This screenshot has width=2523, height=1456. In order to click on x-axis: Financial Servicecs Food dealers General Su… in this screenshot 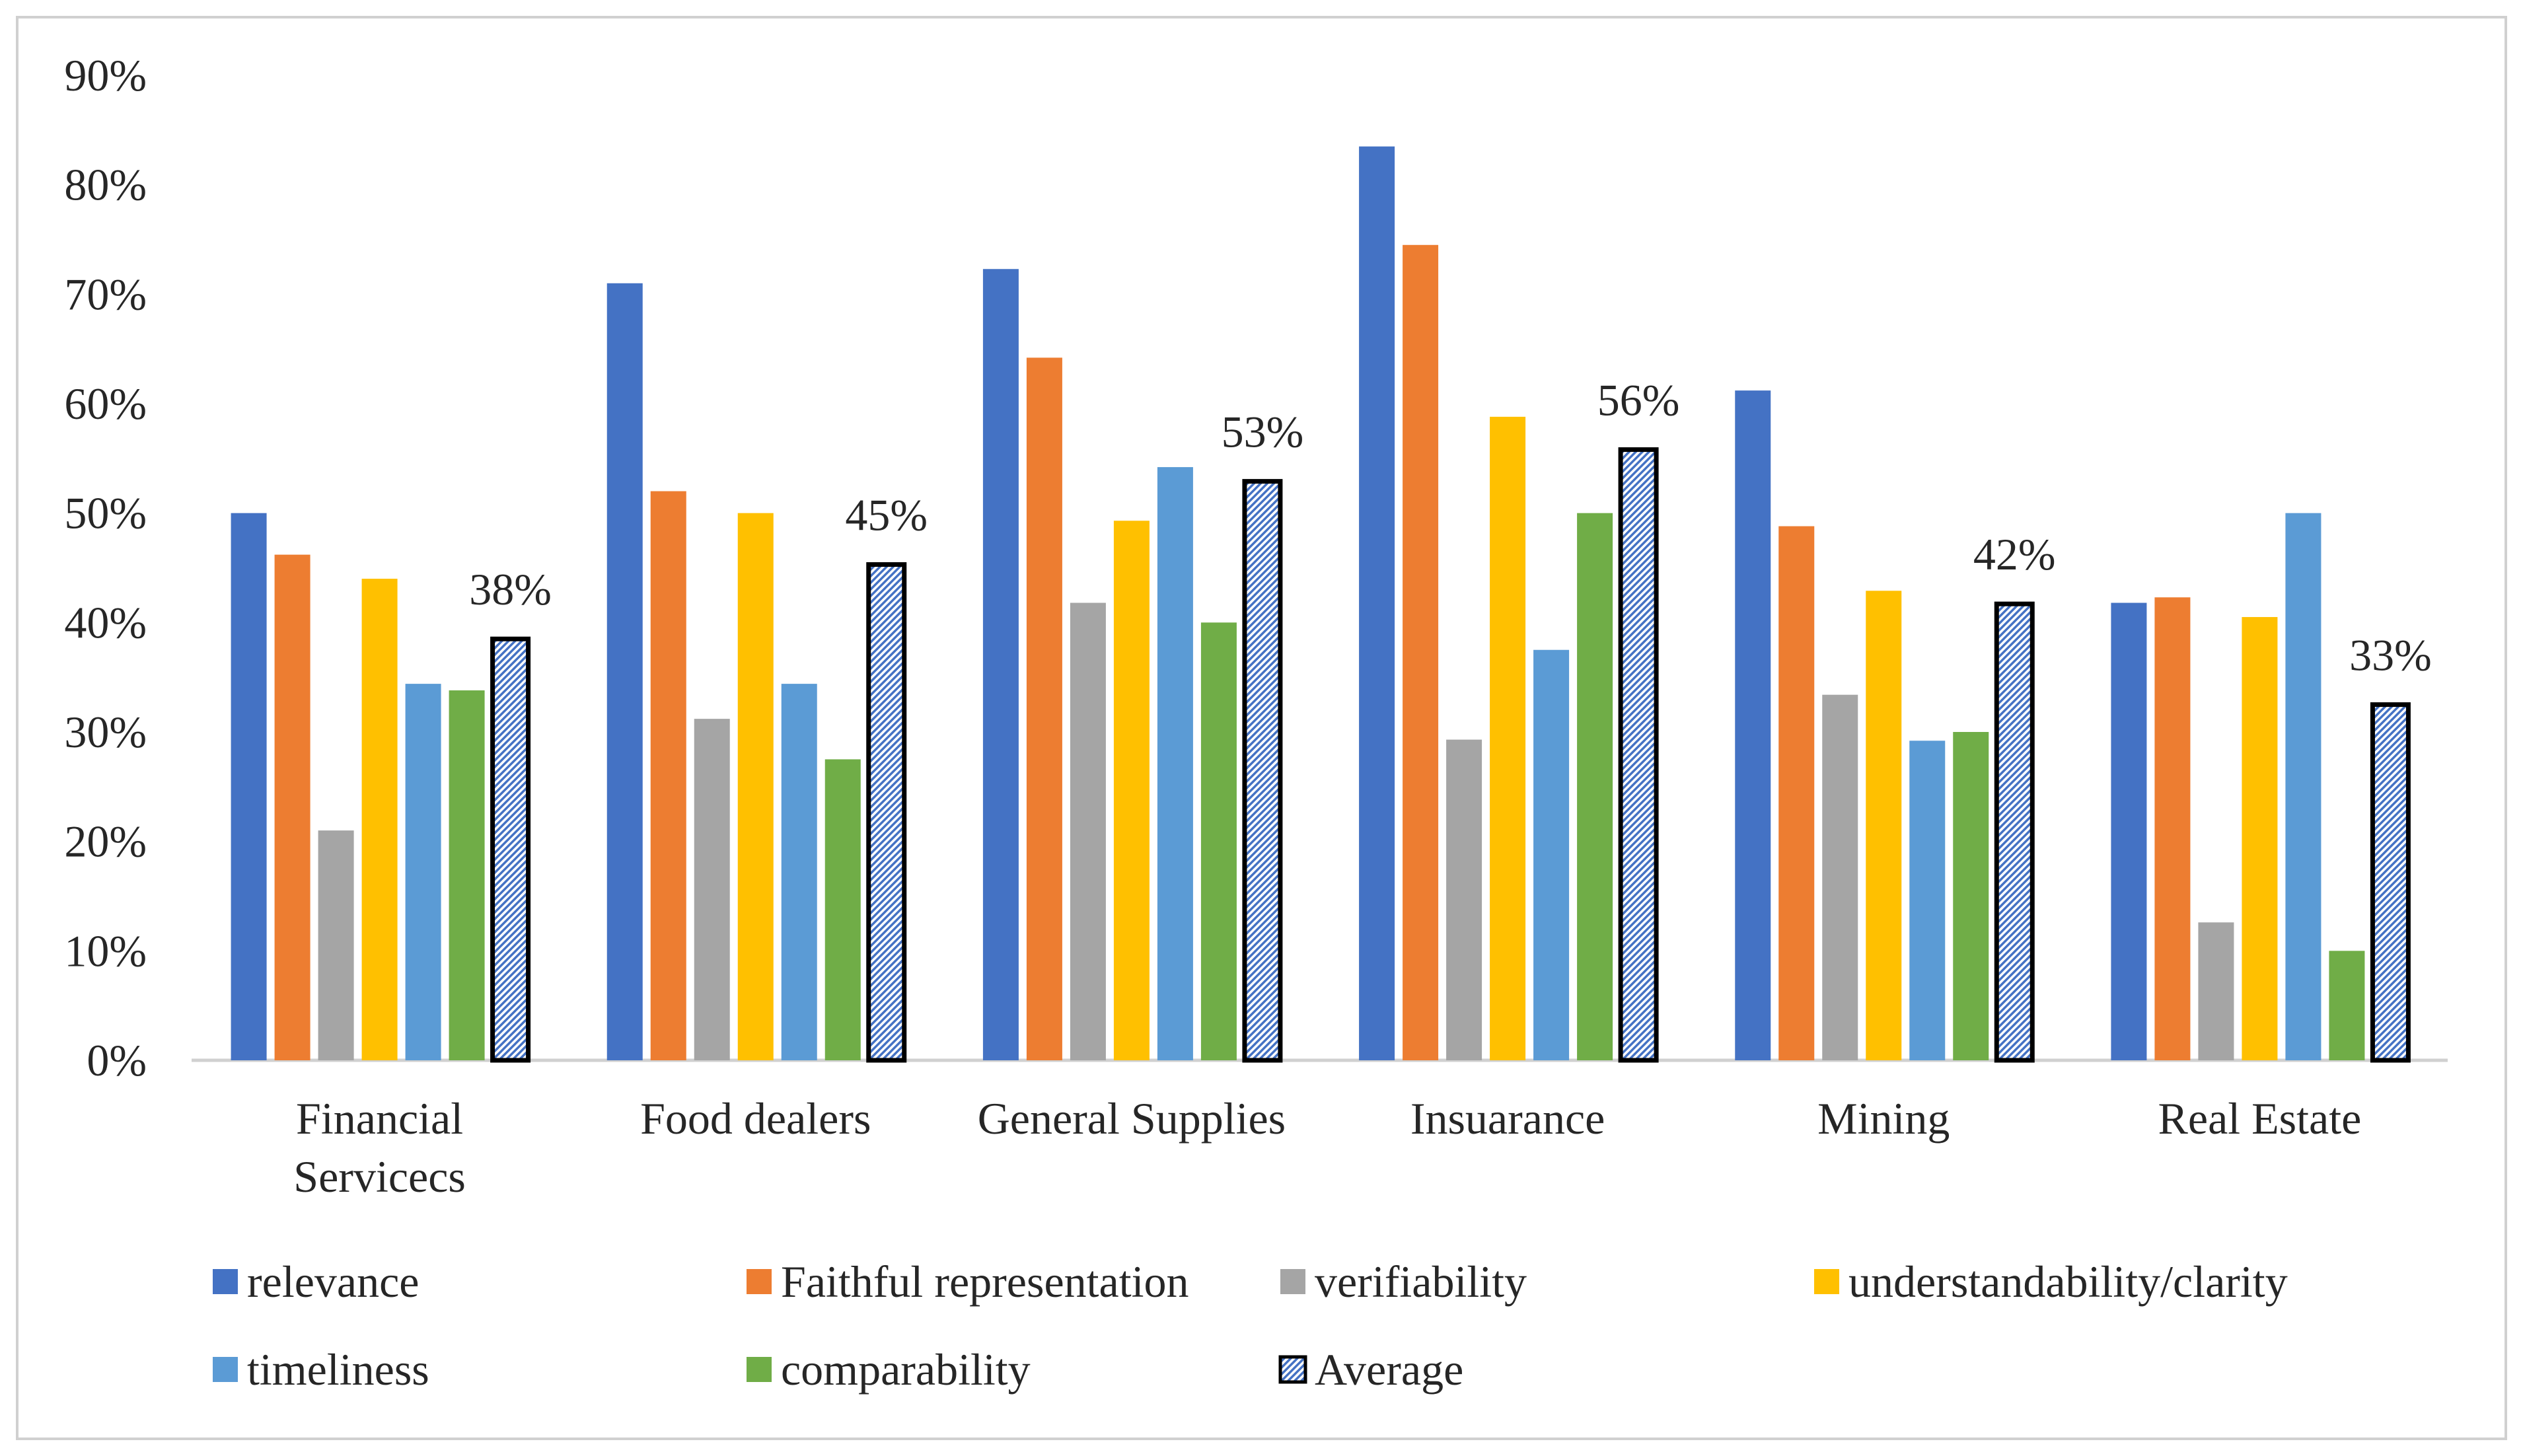, I will do `click(1320, 1130)`.